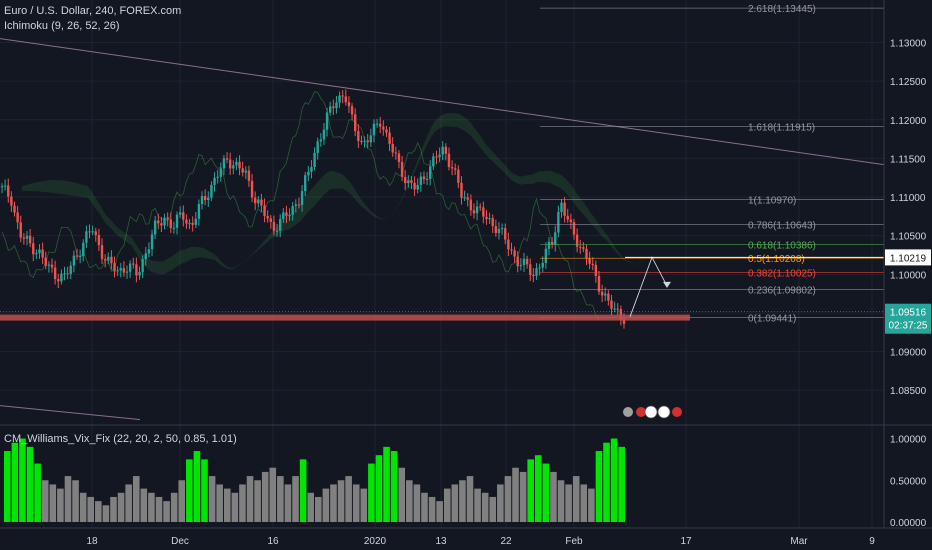 The width and height of the screenshot is (932, 550). What do you see at coordinates (70, 413) in the screenshot?
I see `trend-line-lower` at bounding box center [70, 413].